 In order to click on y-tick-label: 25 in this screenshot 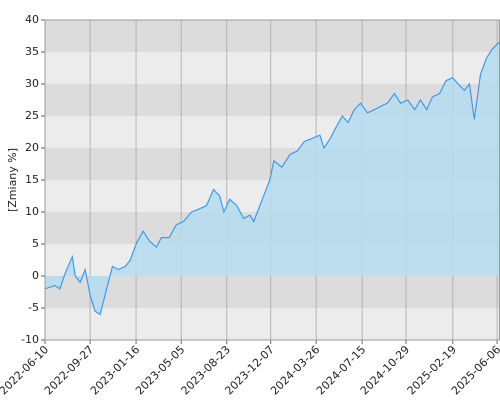, I will do `click(32, 115)`.